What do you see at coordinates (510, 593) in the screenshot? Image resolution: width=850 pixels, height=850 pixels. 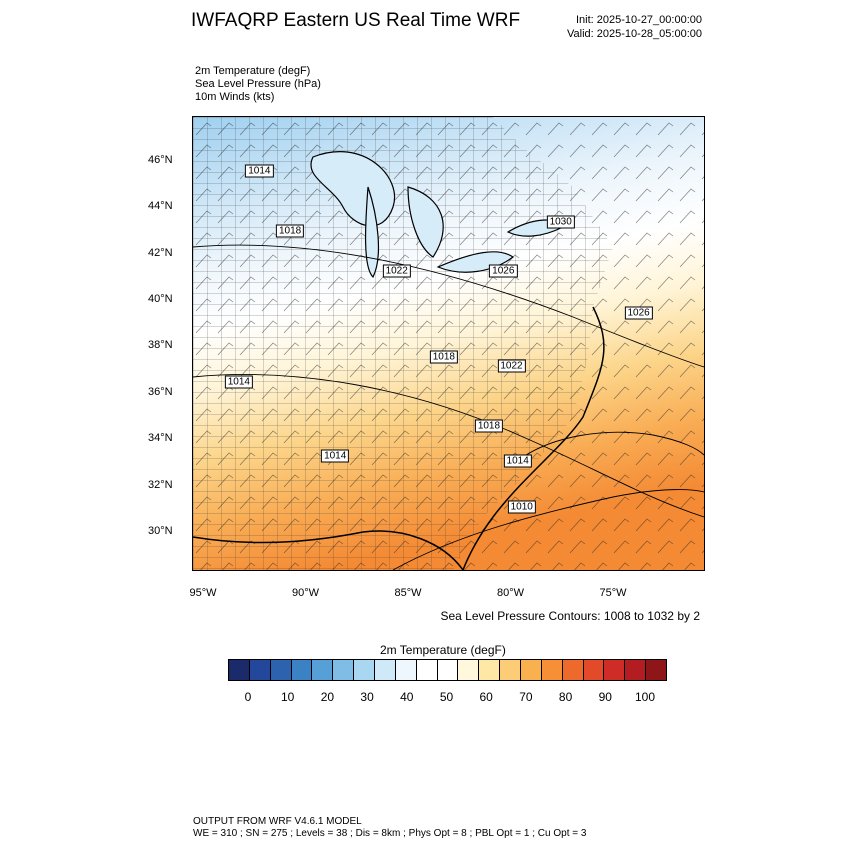 I see `lon-label: 80°W` at bounding box center [510, 593].